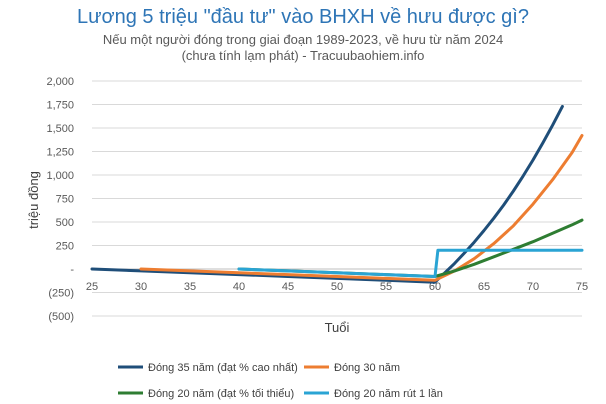  Describe the element at coordinates (61, 294) in the screenshot. I see `y-tick-label: (250)` at that location.